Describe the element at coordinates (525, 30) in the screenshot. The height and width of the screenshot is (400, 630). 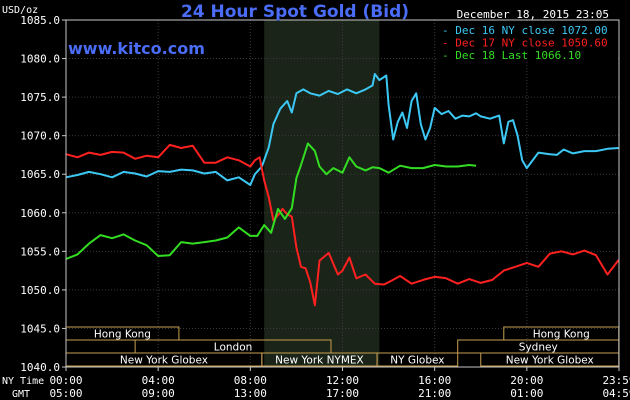
I see `legend-entry: - Dec 16 NY close 1072.00` at that location.